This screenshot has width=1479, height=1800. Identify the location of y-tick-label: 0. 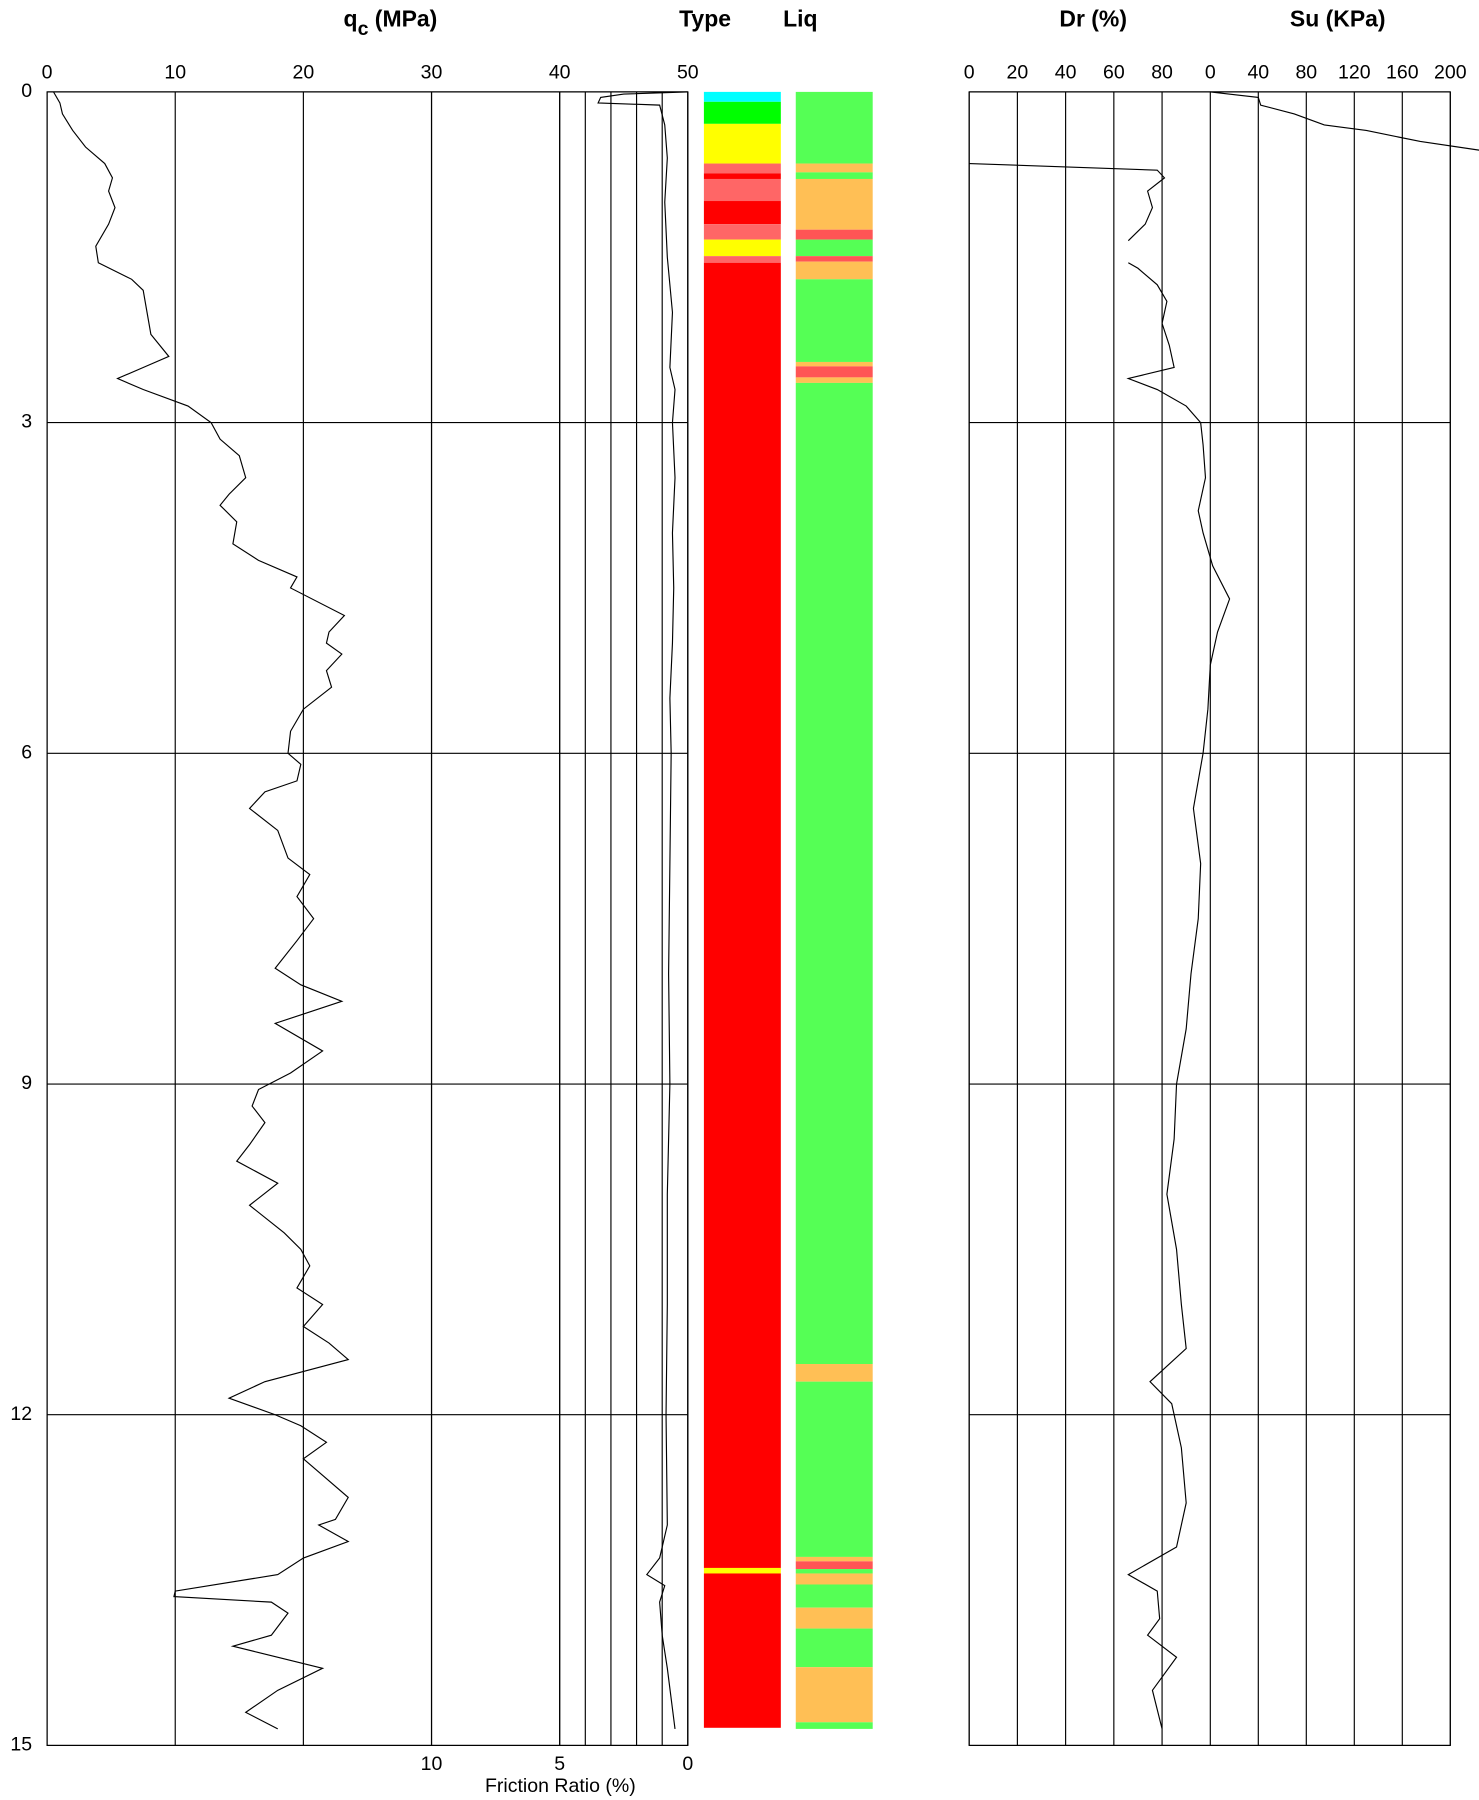
(26, 91).